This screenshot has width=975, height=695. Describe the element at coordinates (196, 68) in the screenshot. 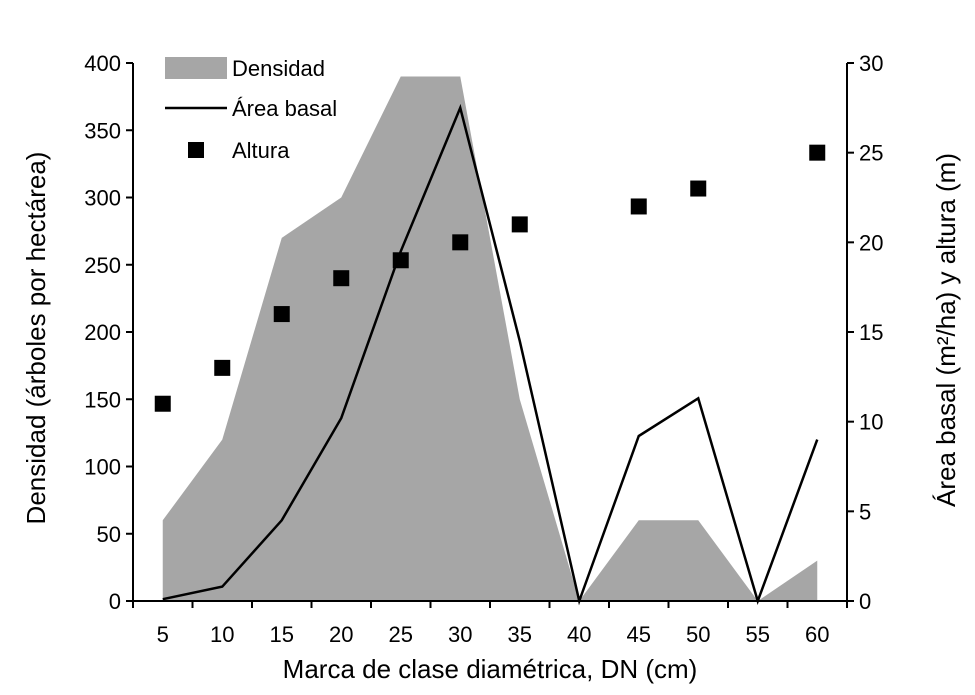

I see `legend-densidad-swatch` at that location.